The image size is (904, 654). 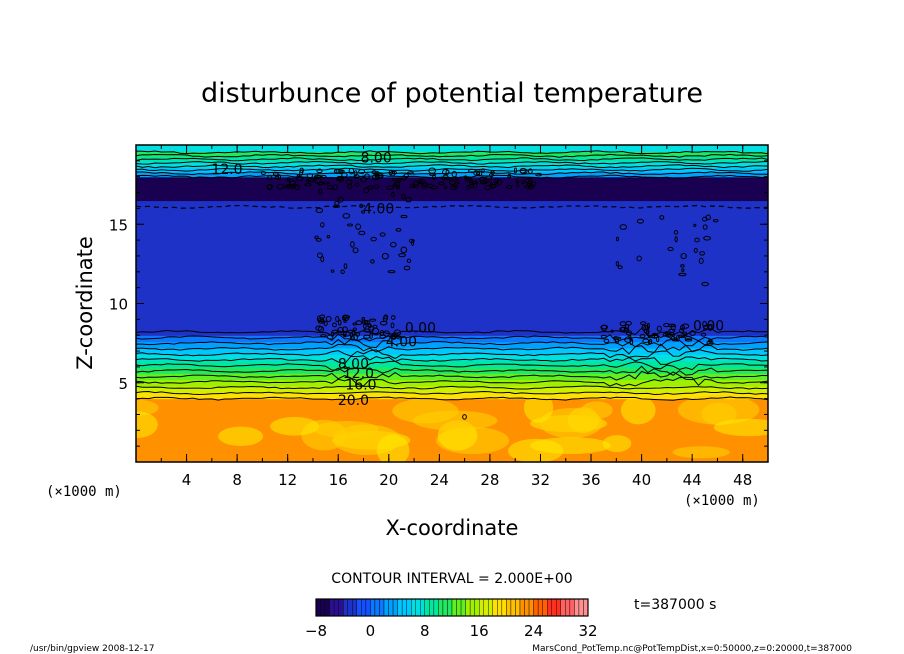 I want to click on x-tick-label: 20, so click(x=388, y=480).